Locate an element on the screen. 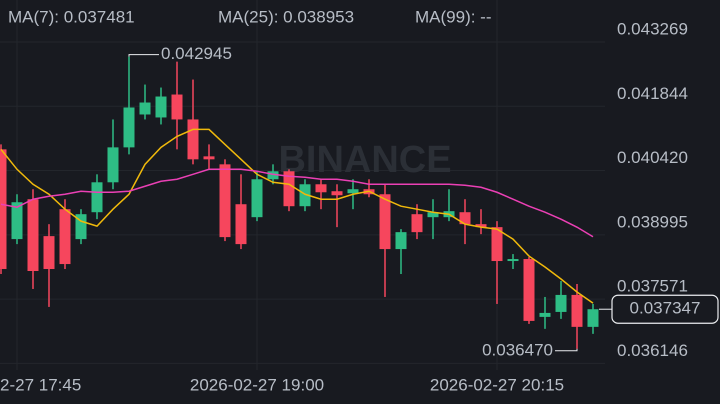 The width and height of the screenshot is (720, 404). annotation-label: 0.042945 is located at coordinates (196, 53).